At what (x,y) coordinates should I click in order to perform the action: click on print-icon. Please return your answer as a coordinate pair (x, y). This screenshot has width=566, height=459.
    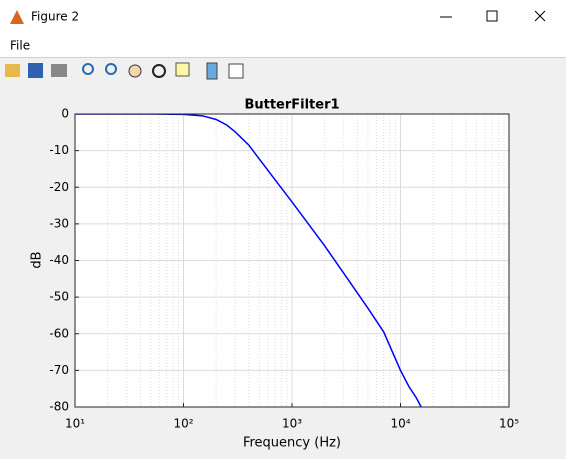
    Looking at the image, I should click on (59, 70).